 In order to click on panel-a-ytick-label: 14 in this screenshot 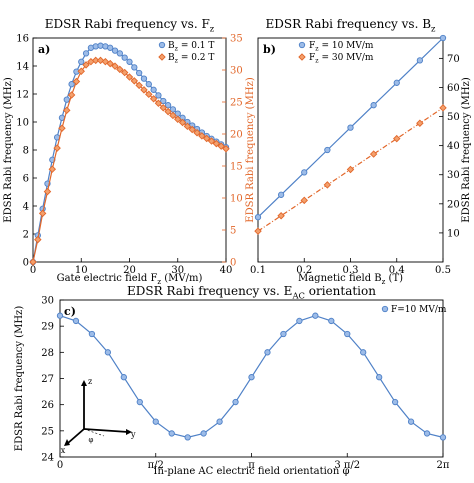, I will do `click(22, 67)`.